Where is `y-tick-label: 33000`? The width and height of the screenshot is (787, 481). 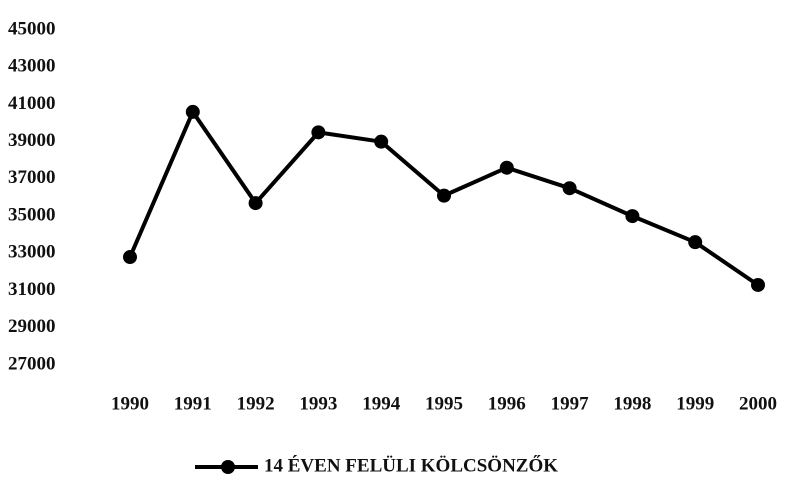
y-tick-label: 33000 is located at coordinates (32, 252).